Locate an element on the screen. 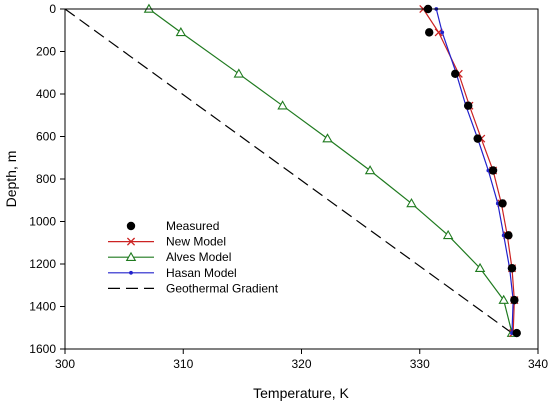 This screenshot has height=405, width=550. x-tick-label: 340 is located at coordinates (538, 364).